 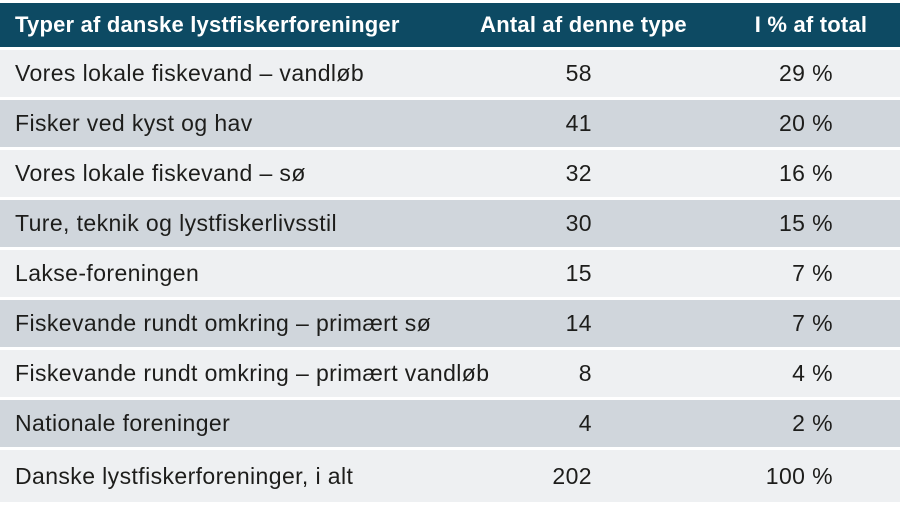 I want to click on type-cell: Danske lystfiskerforeninger, i alt, so click(x=222, y=476).